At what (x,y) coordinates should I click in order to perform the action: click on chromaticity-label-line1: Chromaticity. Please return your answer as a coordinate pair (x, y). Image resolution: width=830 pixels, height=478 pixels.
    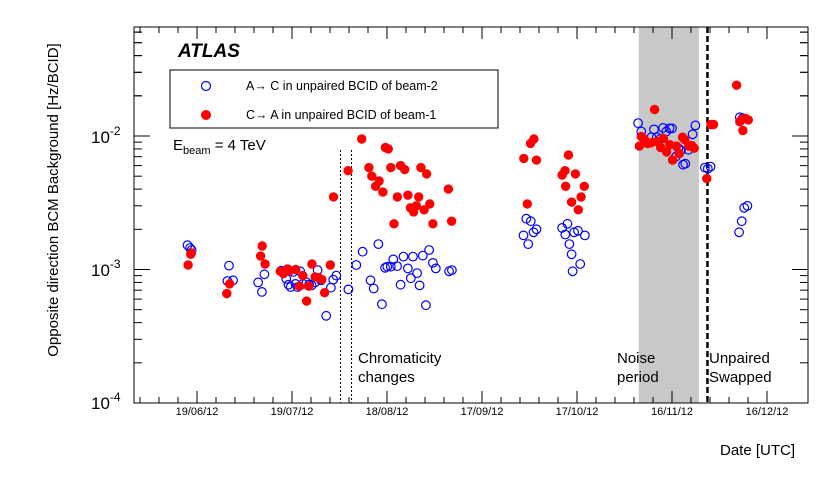
    Looking at the image, I should click on (400, 358).